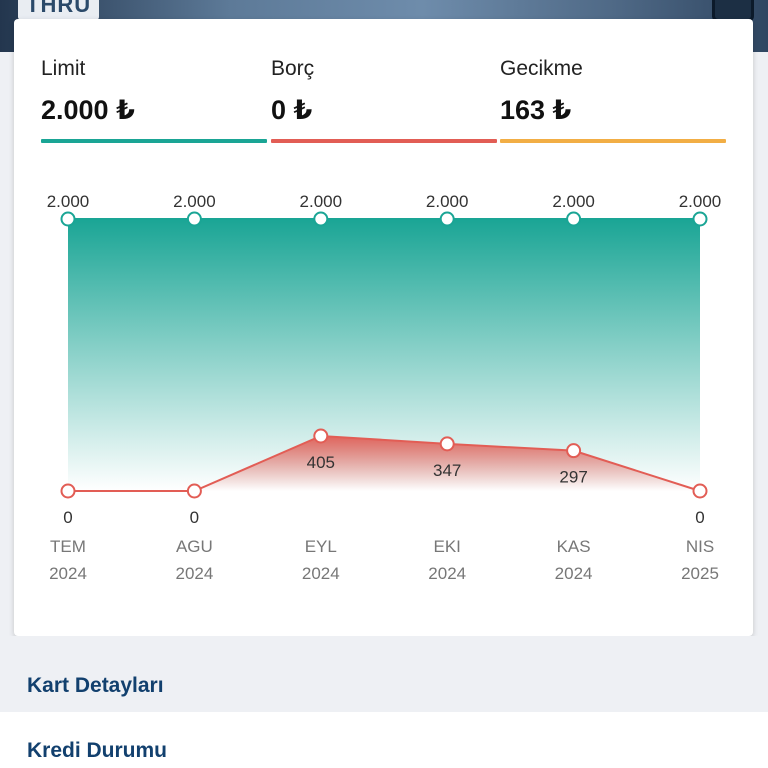  I want to click on x-tick-month: EYL, so click(321, 546).